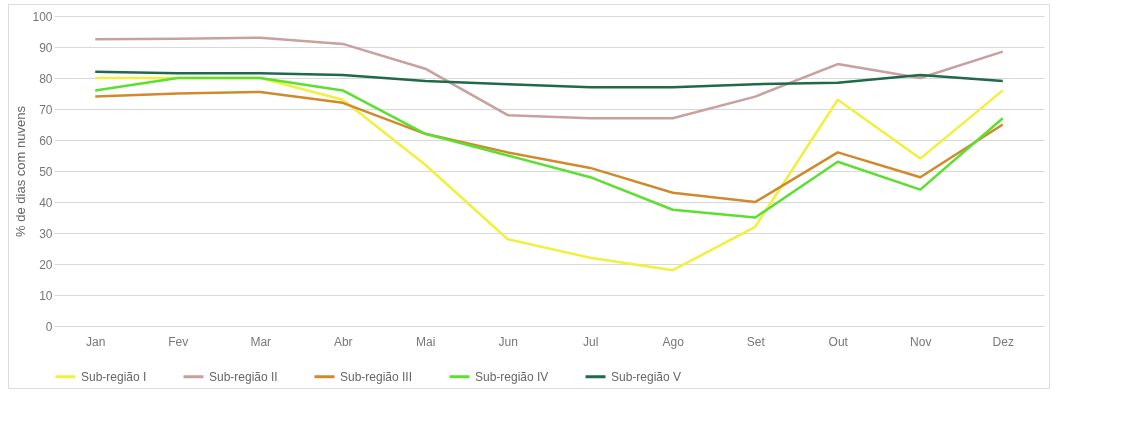 The width and height of the screenshot is (1136, 423). Describe the element at coordinates (114, 376) in the screenshot. I see `legend-label: Sub-região I` at that location.